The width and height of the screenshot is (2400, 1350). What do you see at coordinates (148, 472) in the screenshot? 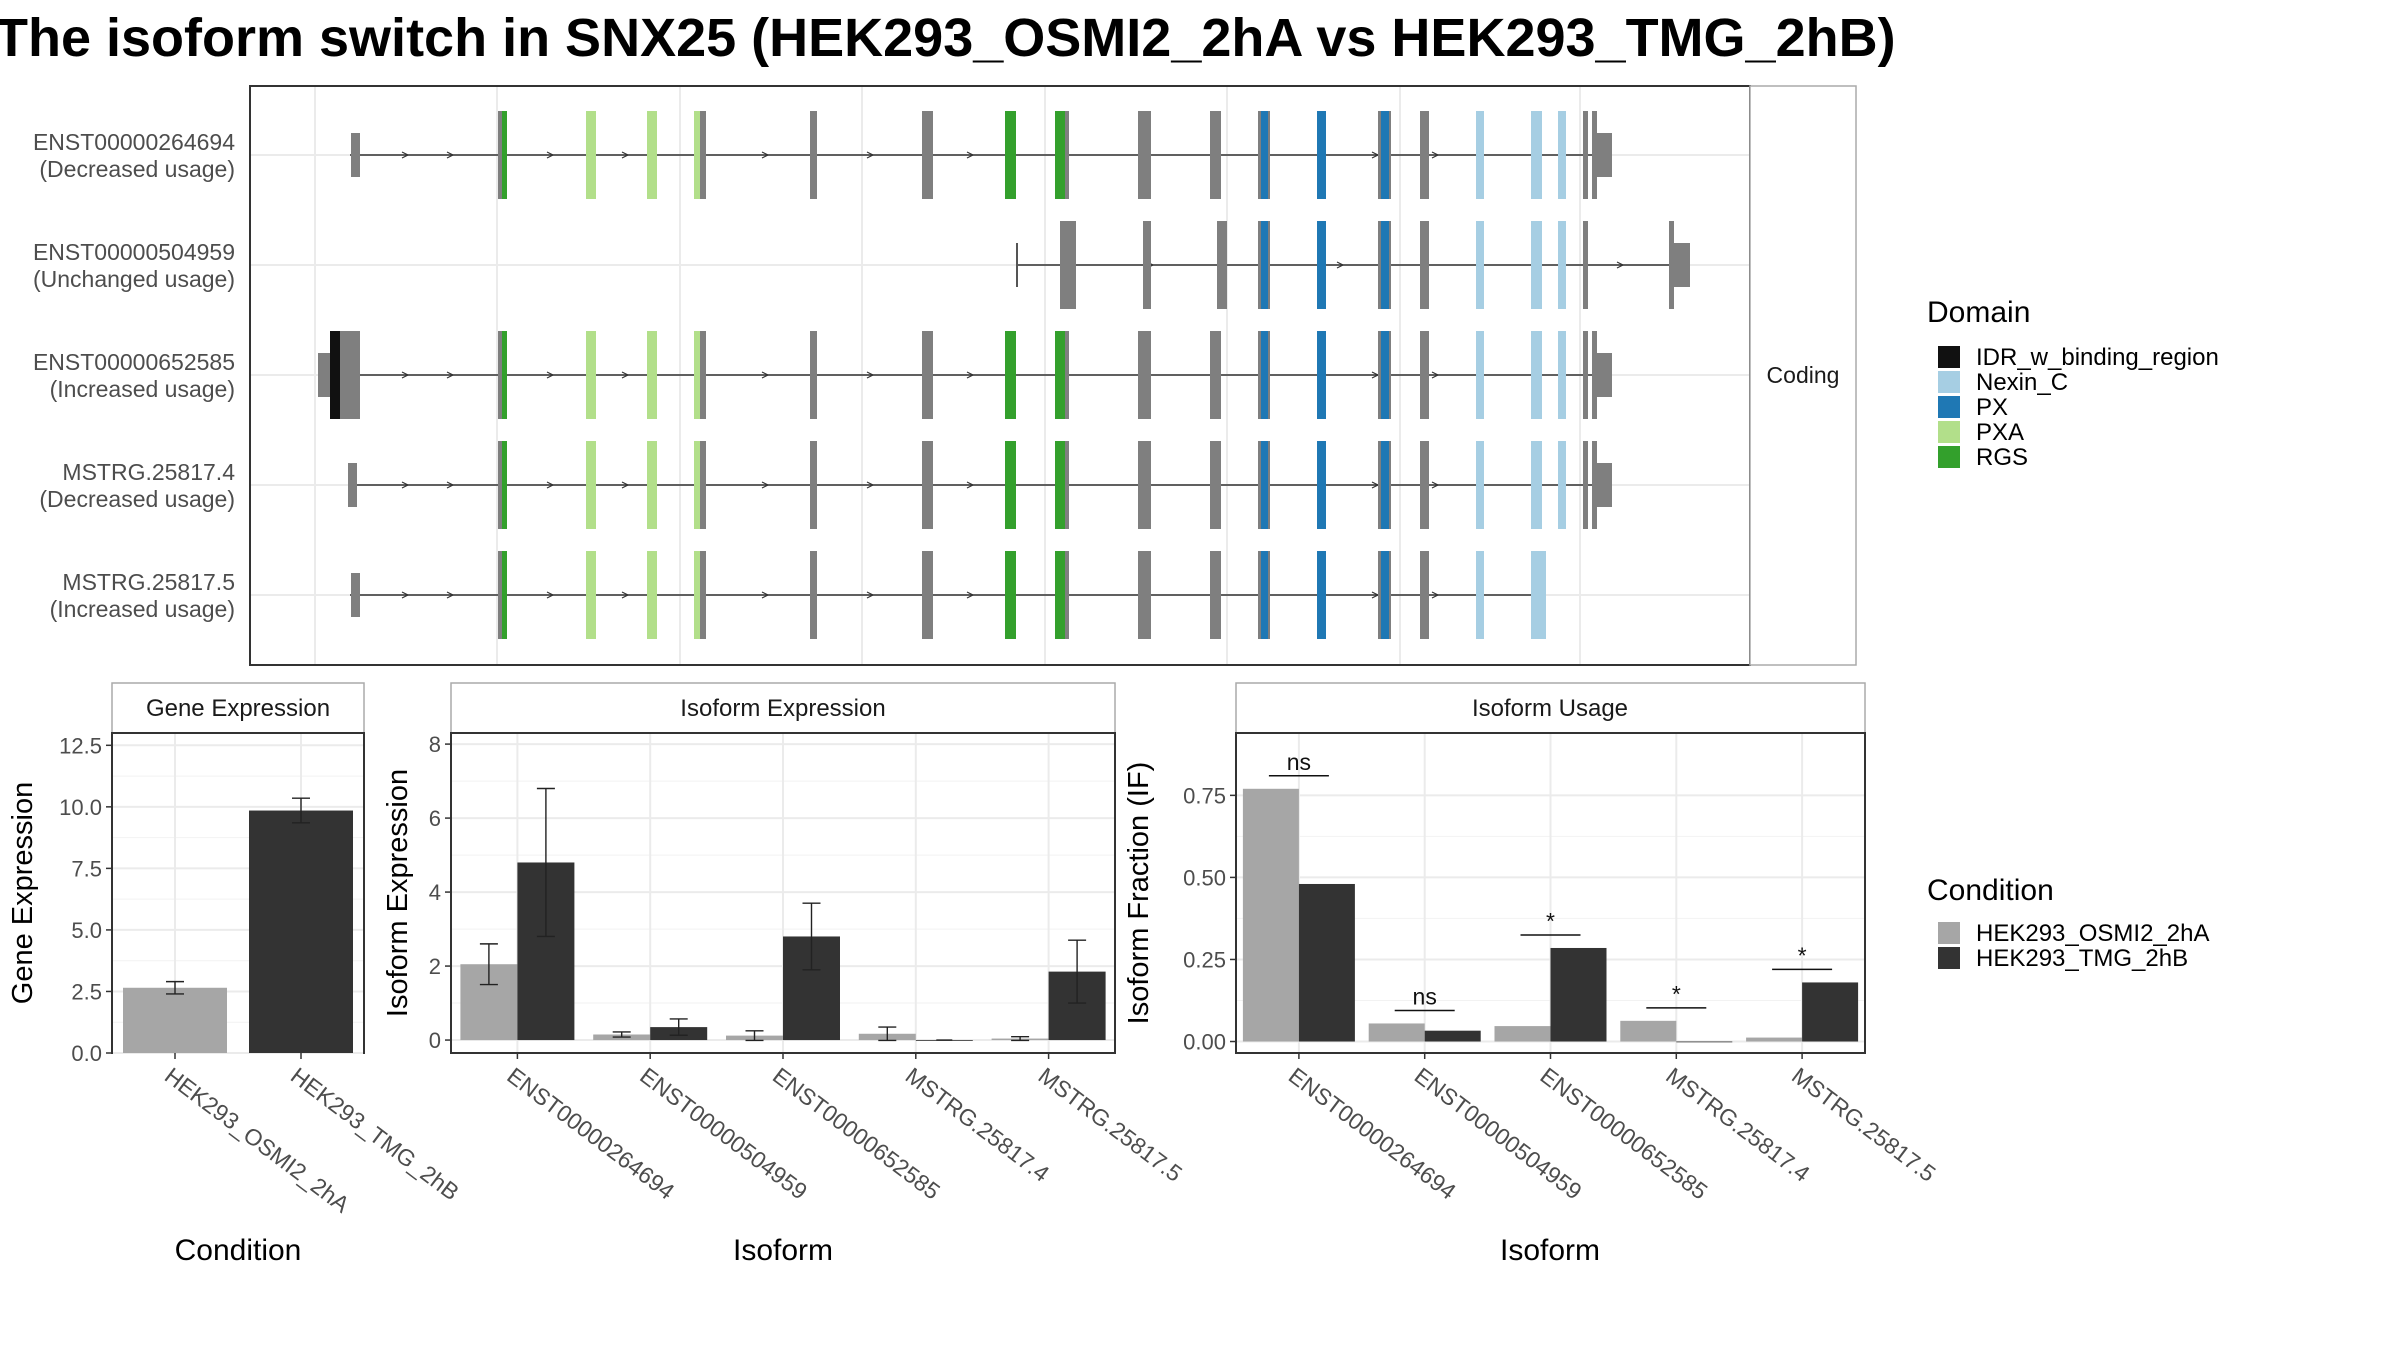
I see `transcript-id-label: MSTRG.25817.4` at bounding box center [148, 472].